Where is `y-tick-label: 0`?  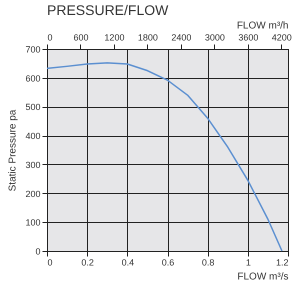 y-tick-label: 0 is located at coordinates (37, 251).